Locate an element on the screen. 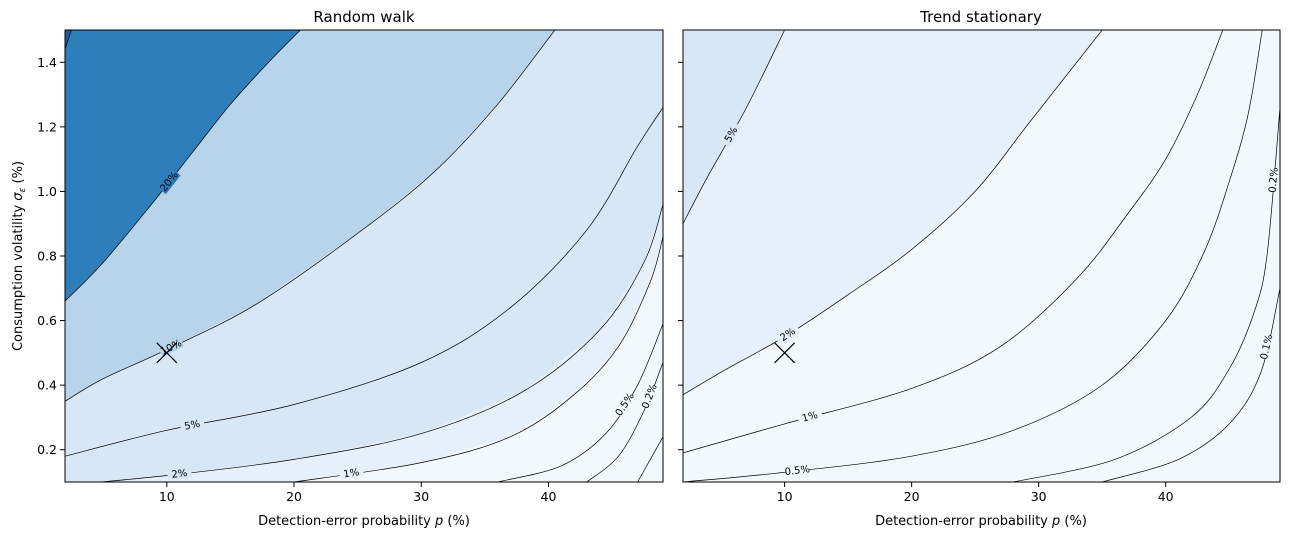 The width and height of the screenshot is (1289, 540). contour-fill is located at coordinates (183, 166).